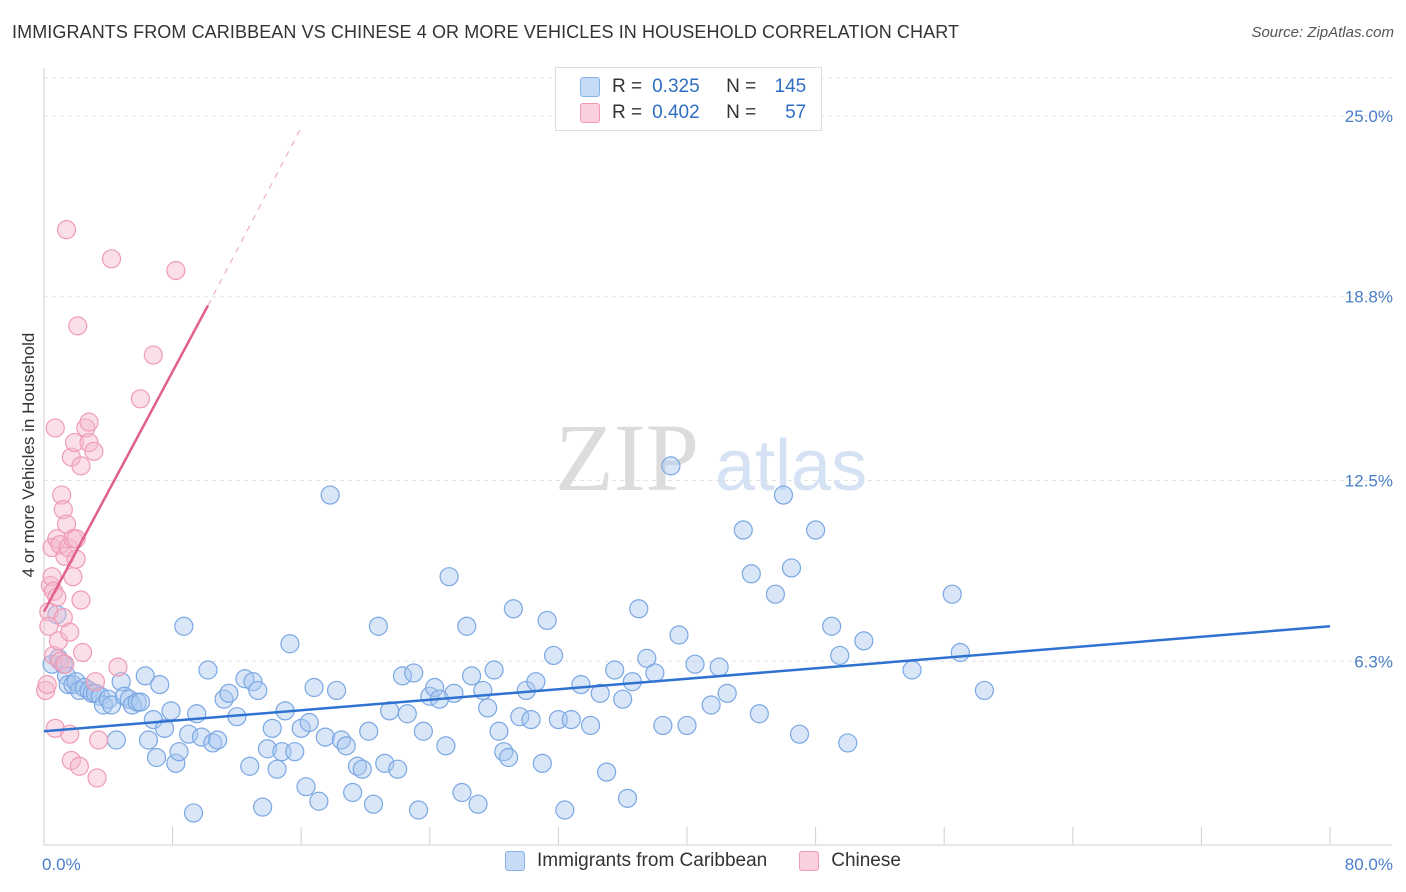  What do you see at coordinates (676, 86) in the screenshot?
I see `legend-r-value: 0.325` at bounding box center [676, 86].